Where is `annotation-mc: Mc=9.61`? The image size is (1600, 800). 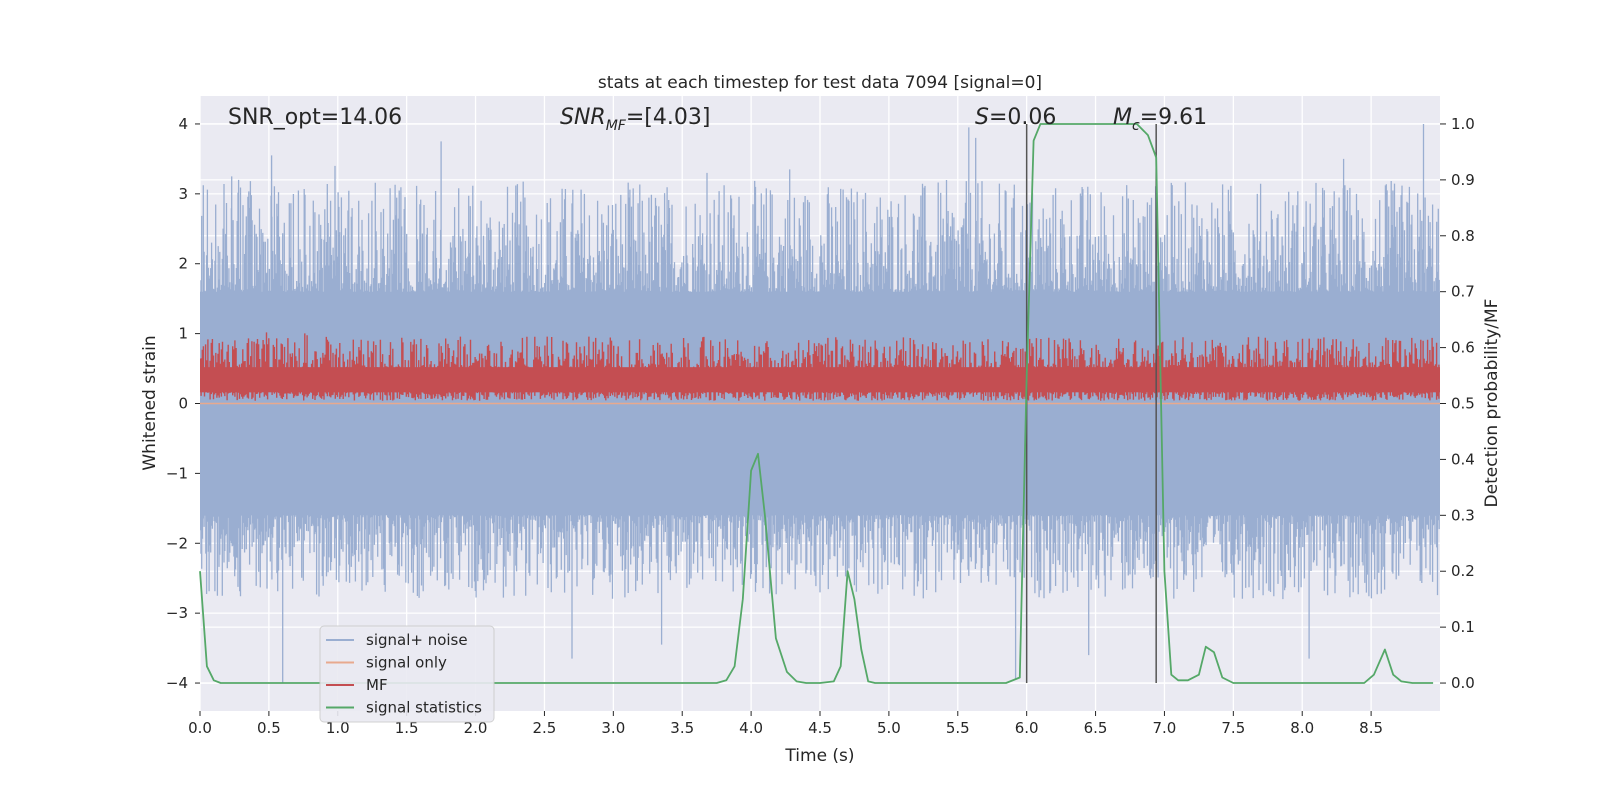 annotation-mc: Mc=9.61 is located at coordinates (1160, 119).